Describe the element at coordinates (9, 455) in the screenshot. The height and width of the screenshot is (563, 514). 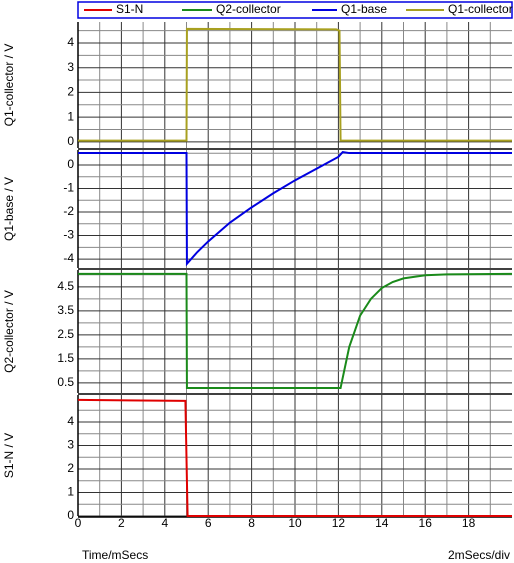
I see `y-axis-label: S1-N / V` at that location.